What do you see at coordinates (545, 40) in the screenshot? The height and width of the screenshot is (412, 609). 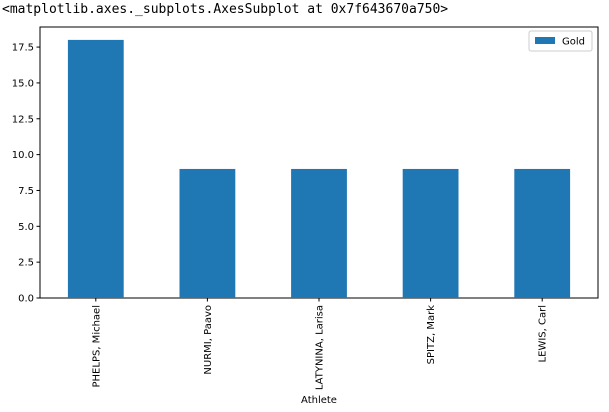 I see `legend-swatch-gold` at bounding box center [545, 40].